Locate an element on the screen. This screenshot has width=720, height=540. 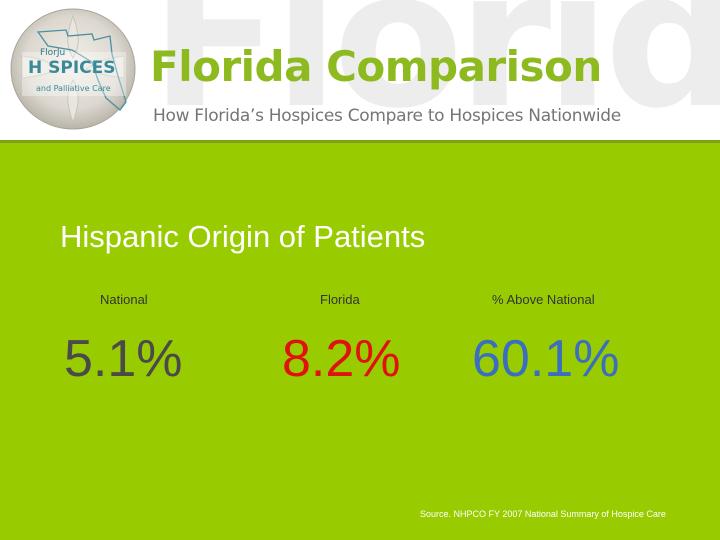
label-national: National is located at coordinates (124, 299).